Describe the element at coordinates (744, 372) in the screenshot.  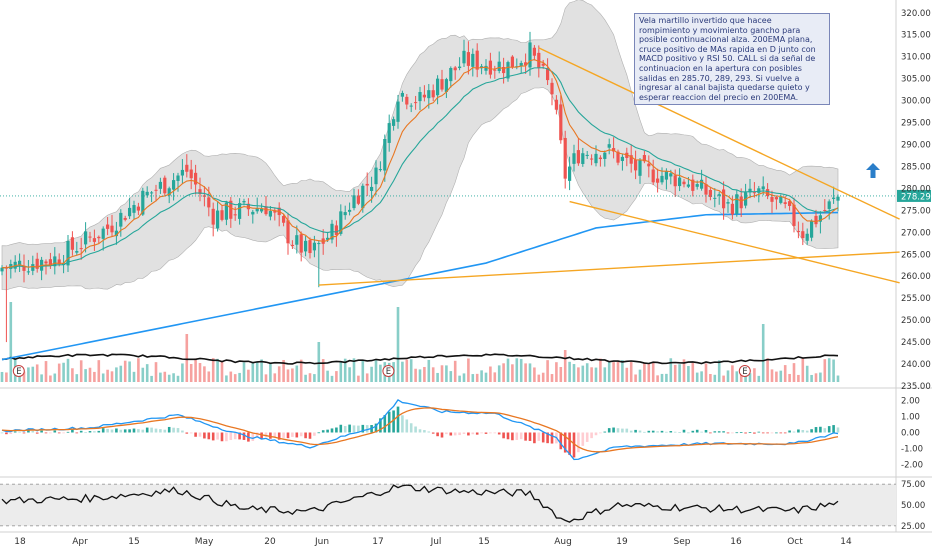
I see `earnings-marker-label: E` at that location.